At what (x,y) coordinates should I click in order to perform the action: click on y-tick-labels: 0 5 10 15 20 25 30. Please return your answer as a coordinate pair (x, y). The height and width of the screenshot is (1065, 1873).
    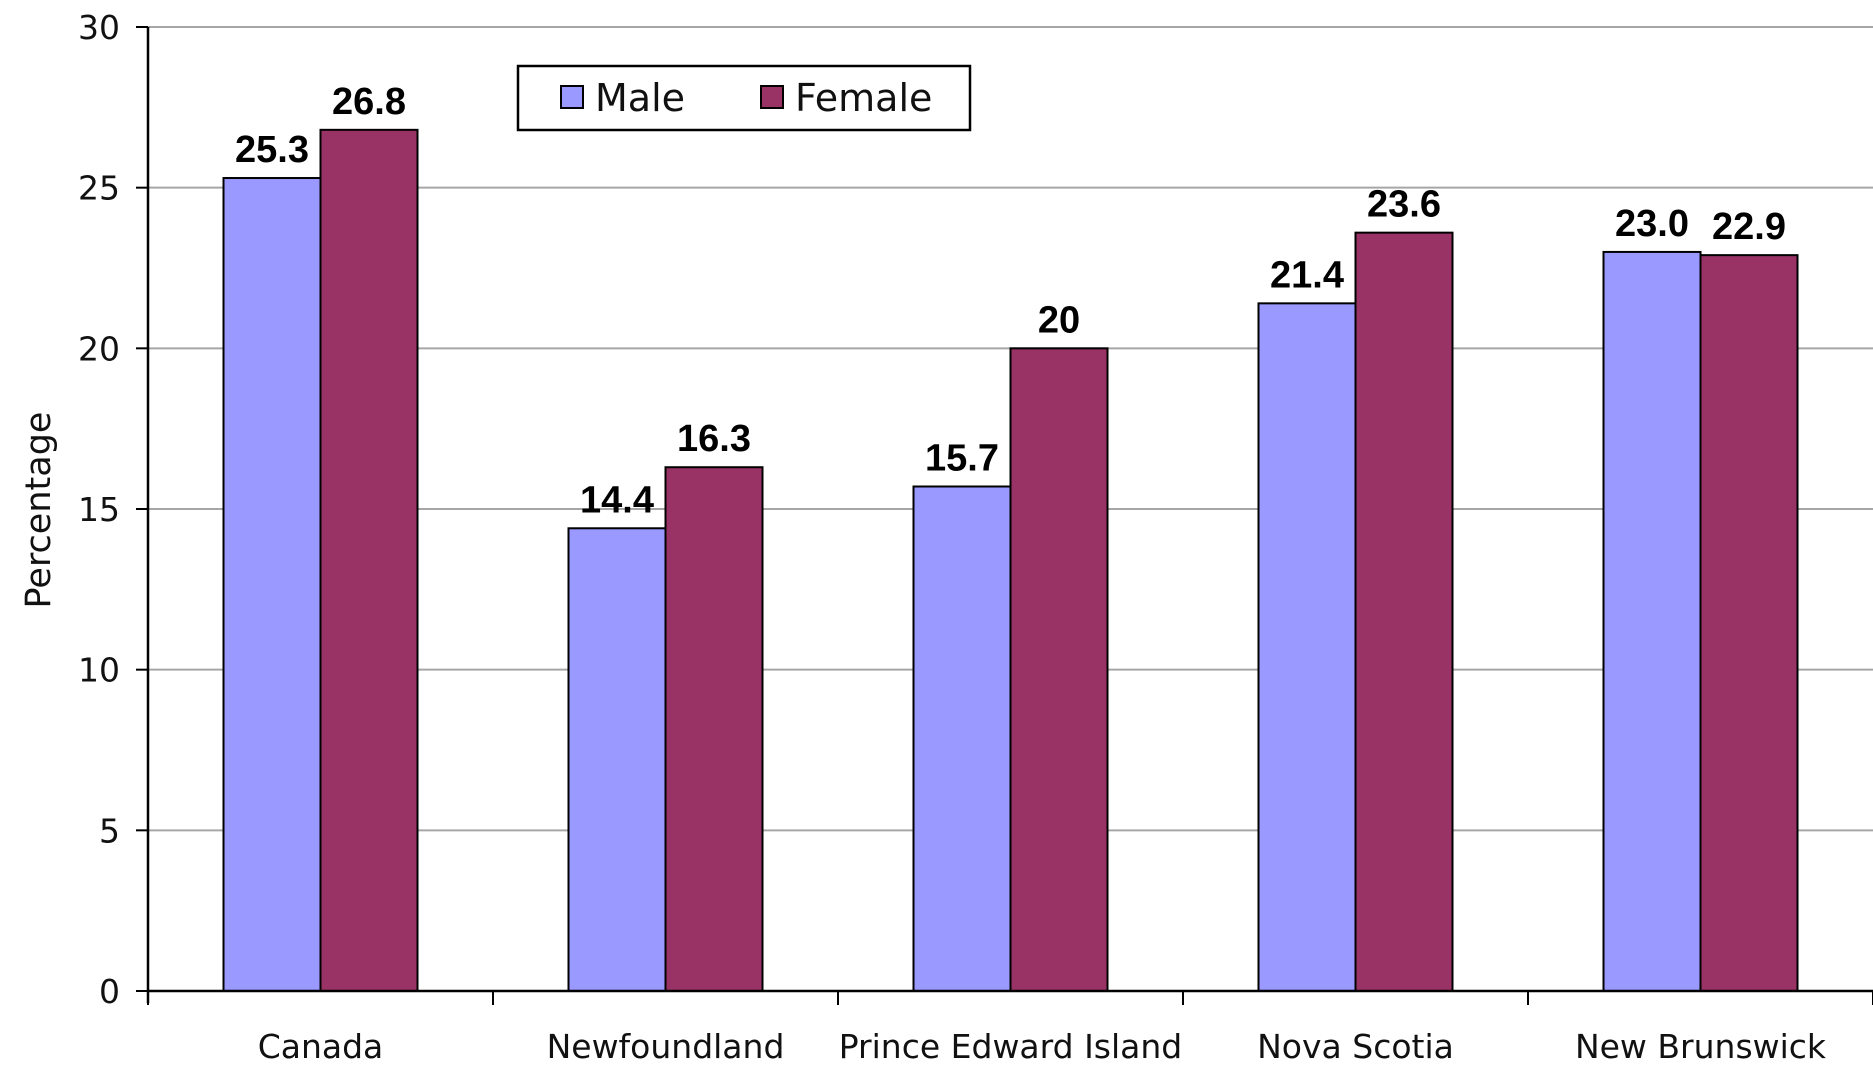
    Looking at the image, I should click on (99, 509).